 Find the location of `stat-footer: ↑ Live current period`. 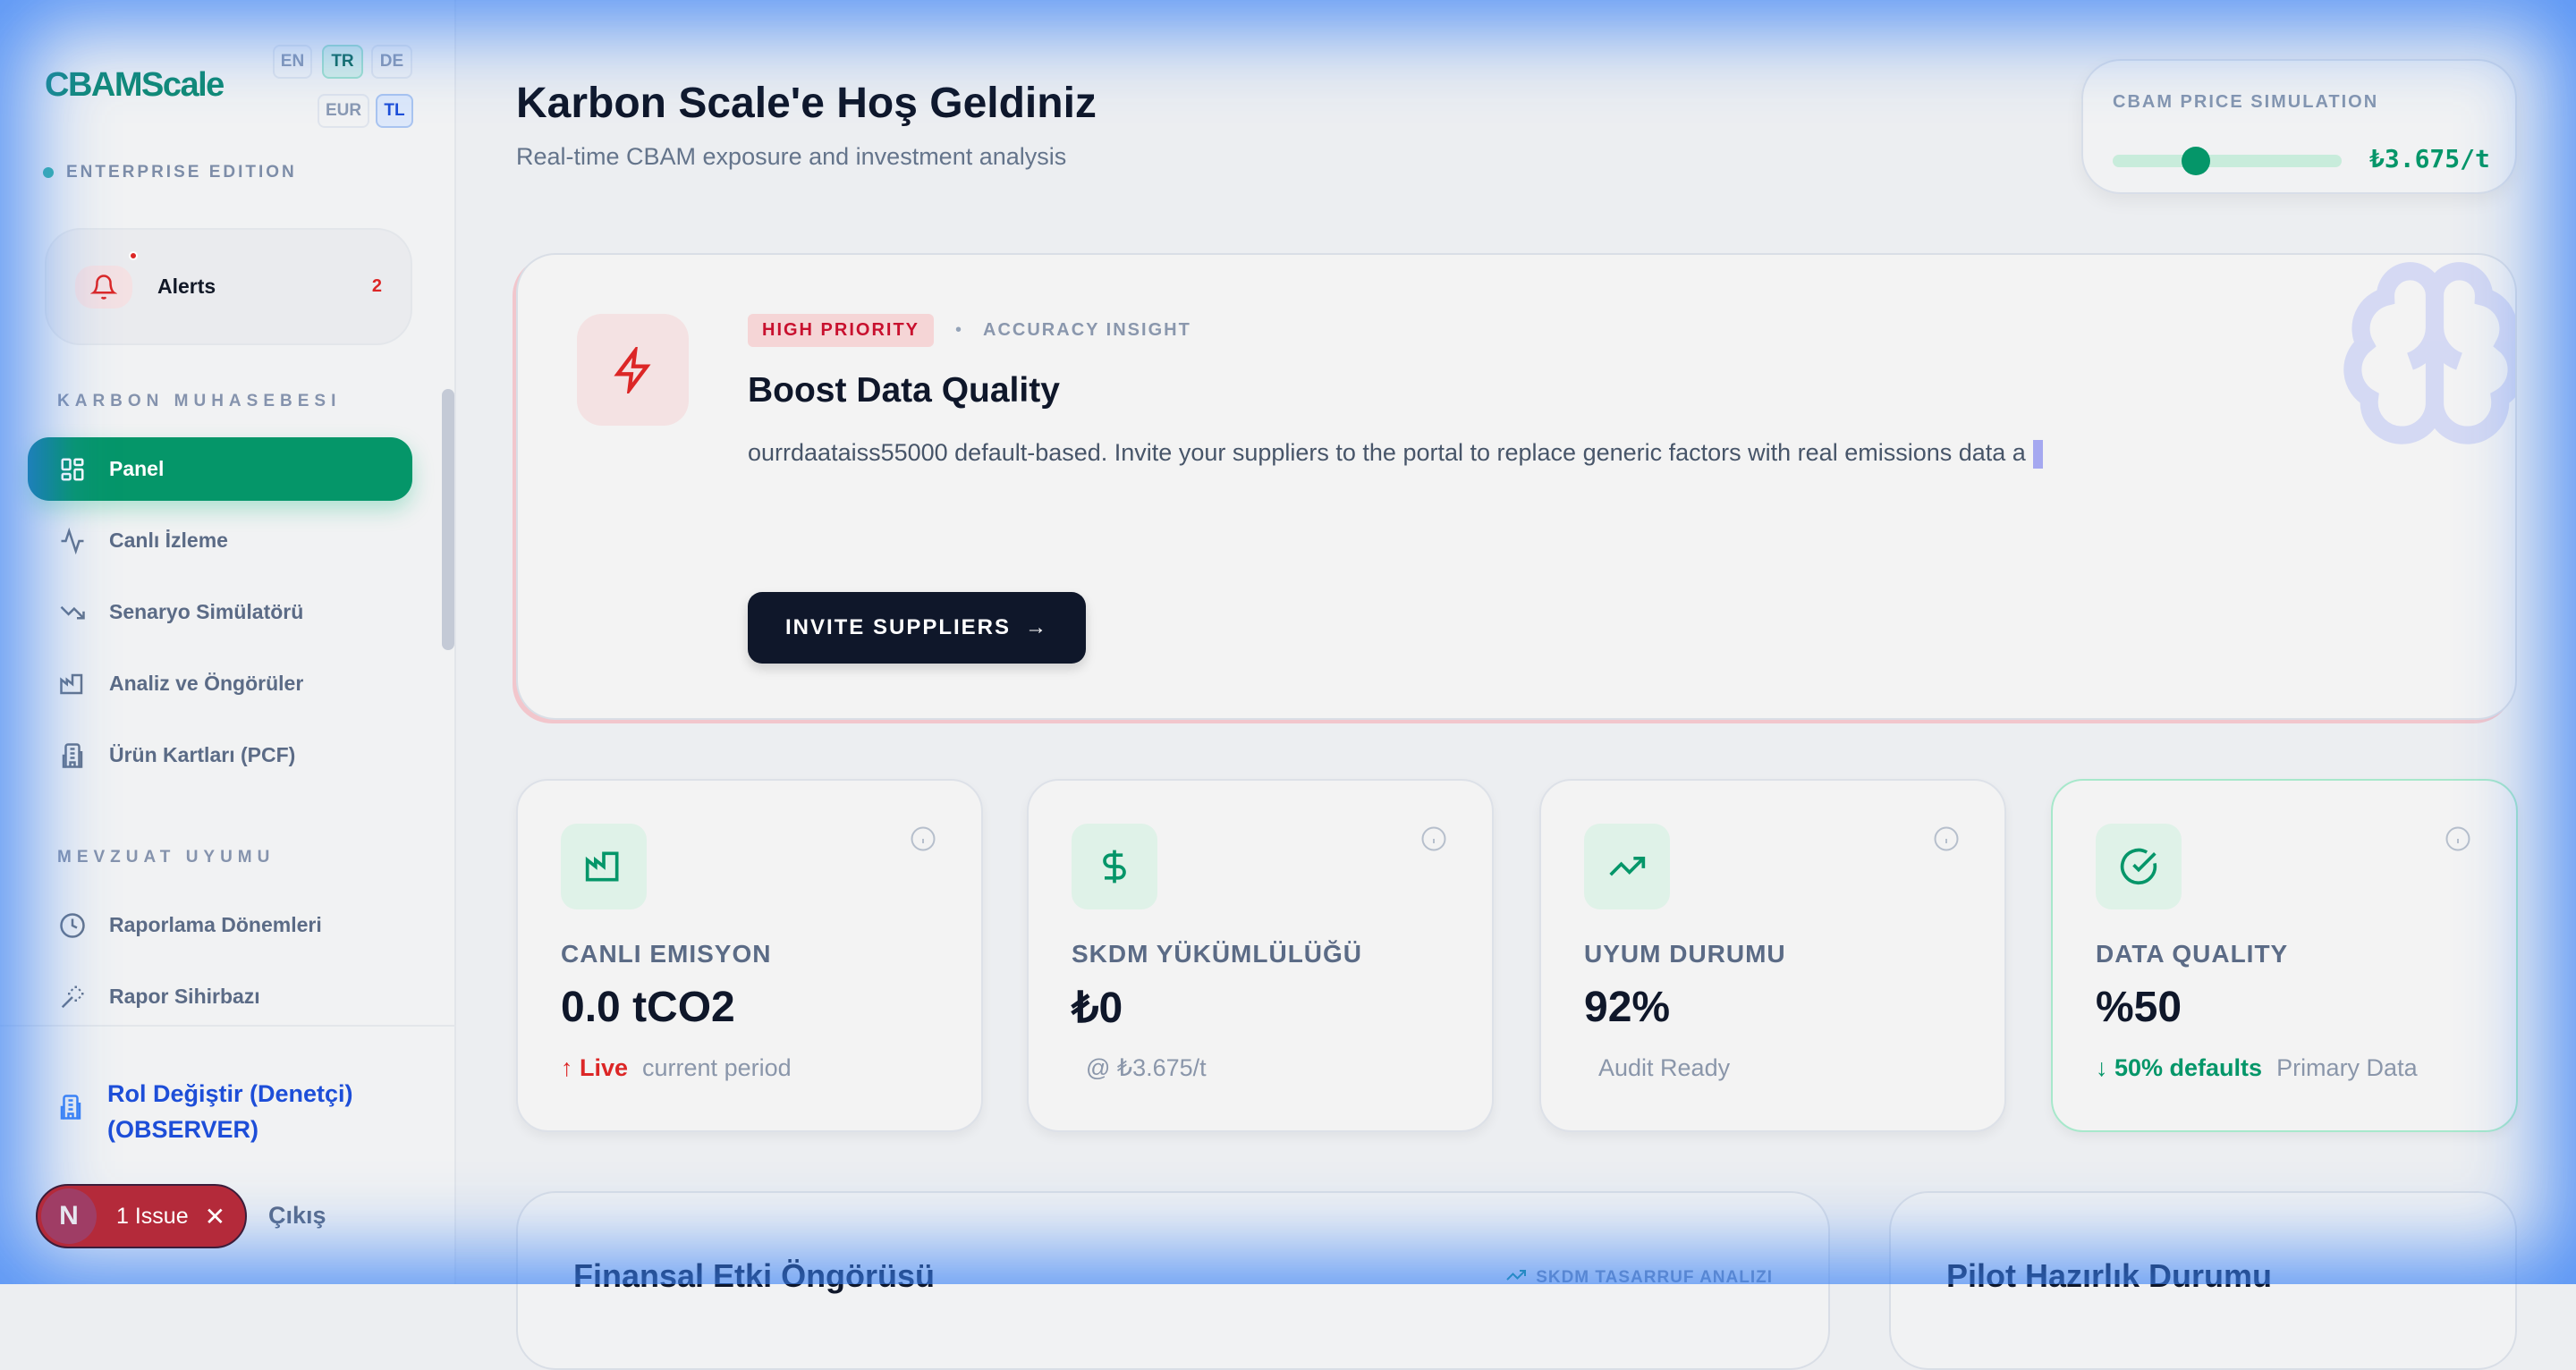

stat-footer: ↑ Live current period is located at coordinates (676, 1068).